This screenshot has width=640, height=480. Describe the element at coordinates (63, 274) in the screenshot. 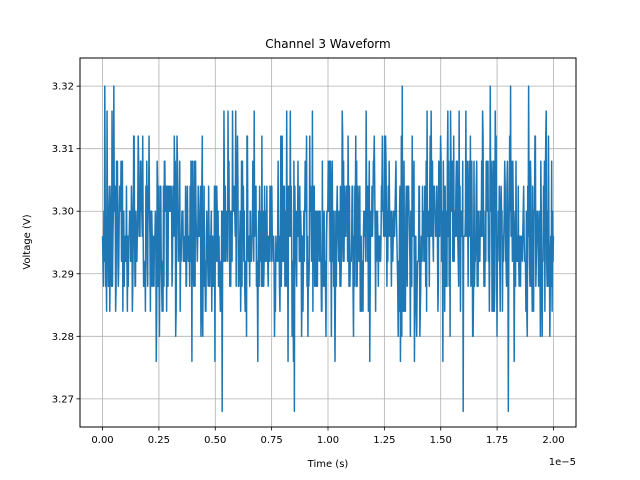

I see `y-tick-label: 3.29` at that location.